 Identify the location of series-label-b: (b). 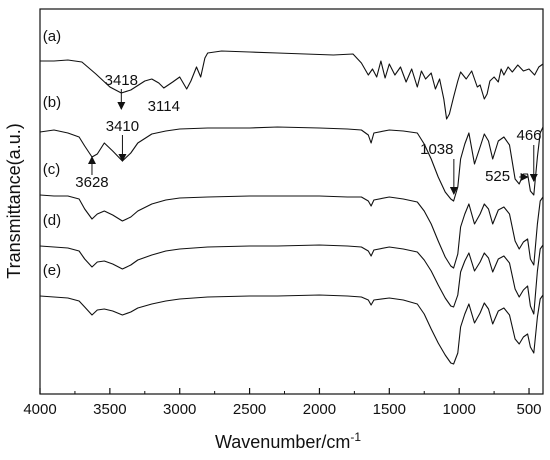
(52, 102).